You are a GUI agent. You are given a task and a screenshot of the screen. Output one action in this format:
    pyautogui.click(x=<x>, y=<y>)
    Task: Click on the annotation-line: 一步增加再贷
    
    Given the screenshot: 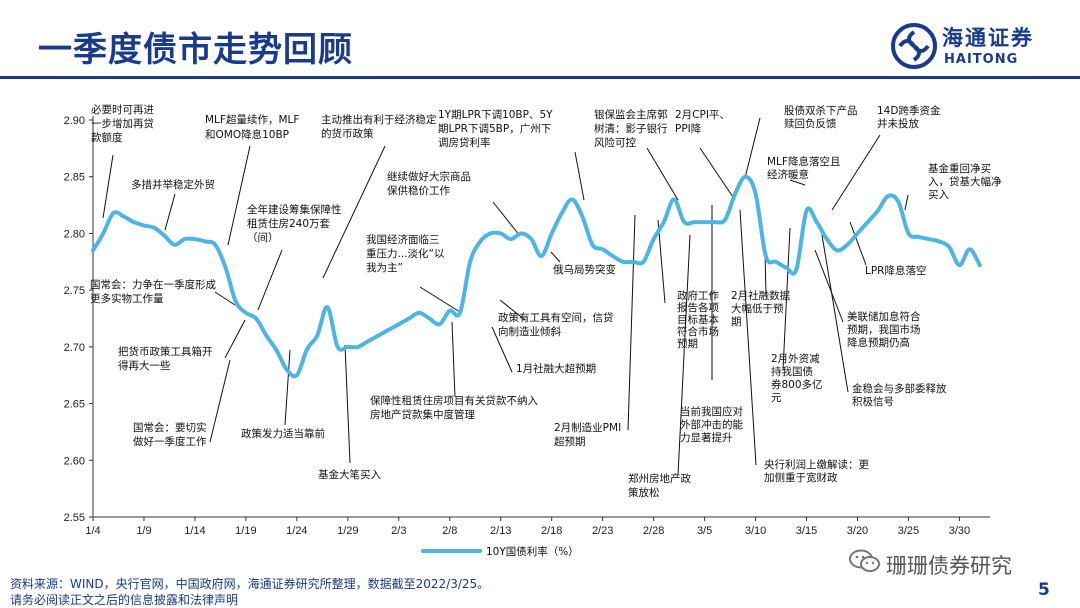 What is the action you would take?
    pyautogui.click(x=122, y=123)
    